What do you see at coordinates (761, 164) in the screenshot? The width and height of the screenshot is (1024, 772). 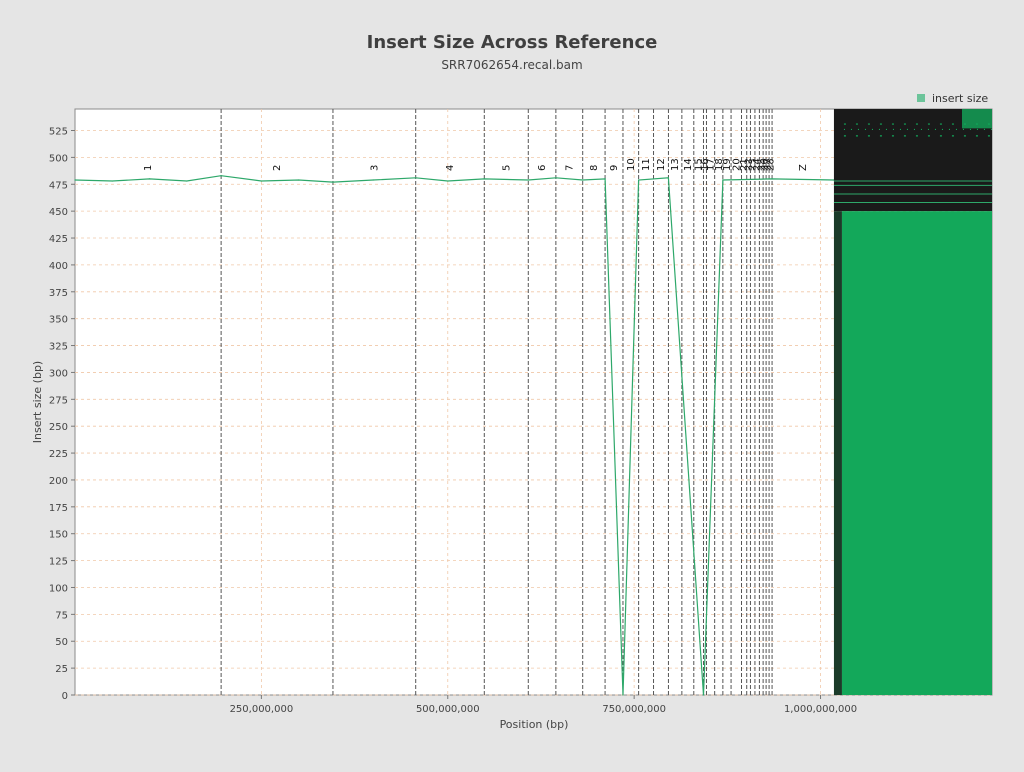 I see `chromosome-label: 25` at bounding box center [761, 164].